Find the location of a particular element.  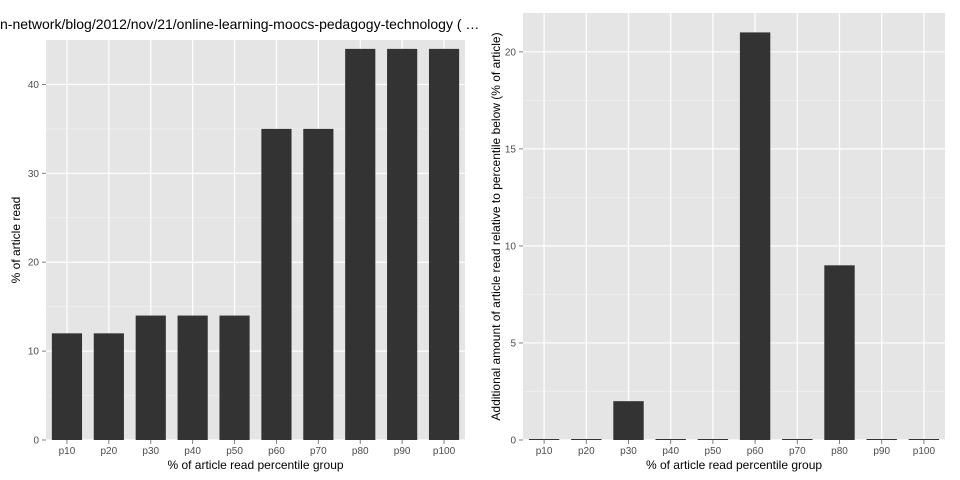

y-tick-label: 5 is located at coordinates (513, 343).